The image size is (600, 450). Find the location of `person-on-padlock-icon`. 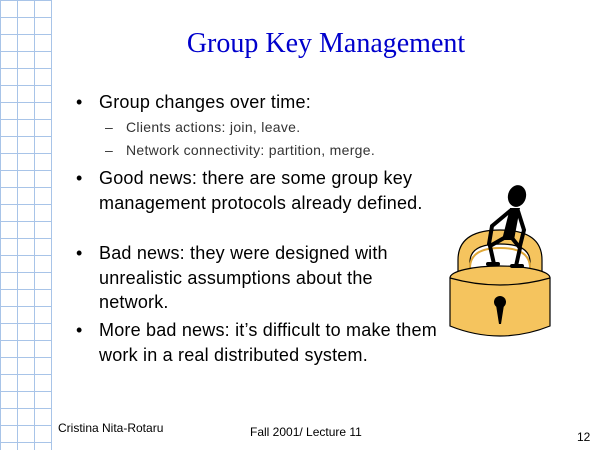

person-on-padlock-icon is located at coordinates (500, 261).